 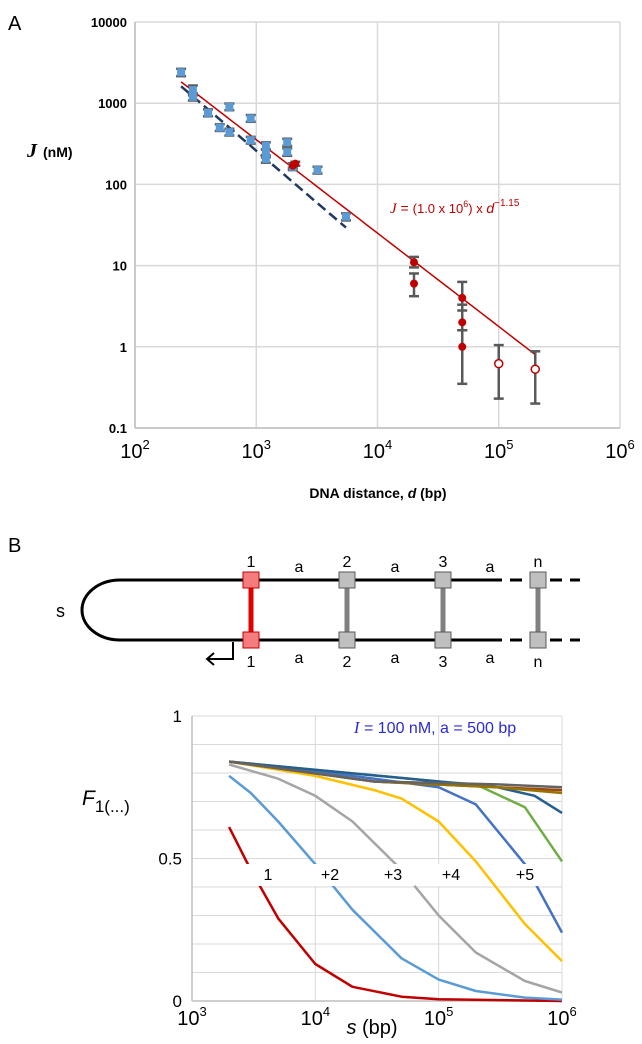 What do you see at coordinates (170, 859) in the screenshot?
I see `y-tick-label: 0.5` at bounding box center [170, 859].